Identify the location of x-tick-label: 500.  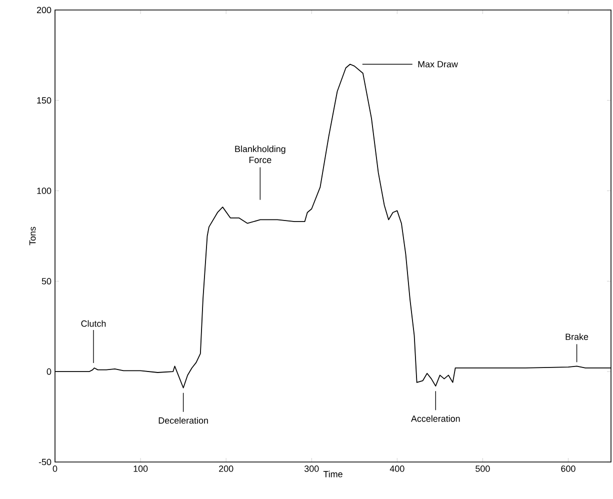
(483, 469).